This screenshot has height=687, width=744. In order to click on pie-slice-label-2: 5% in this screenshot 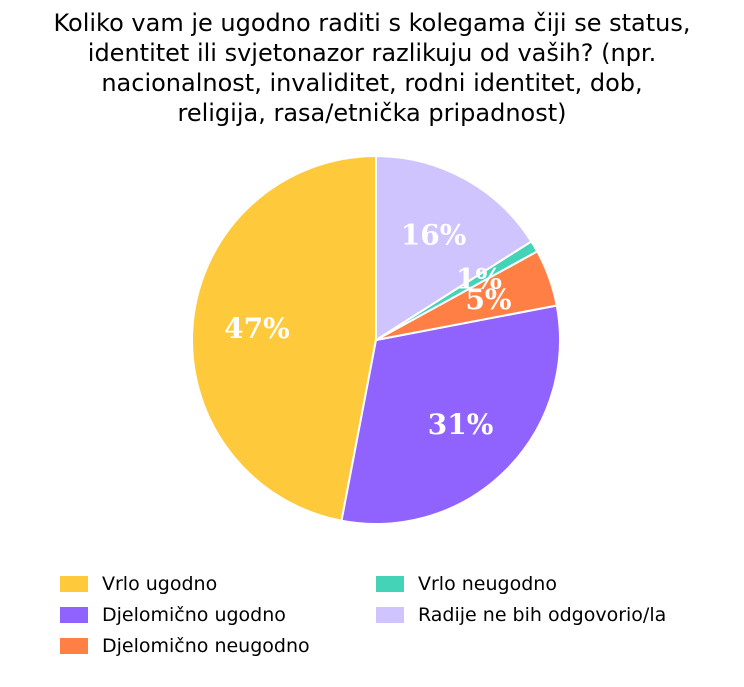, I will do `click(488, 299)`.